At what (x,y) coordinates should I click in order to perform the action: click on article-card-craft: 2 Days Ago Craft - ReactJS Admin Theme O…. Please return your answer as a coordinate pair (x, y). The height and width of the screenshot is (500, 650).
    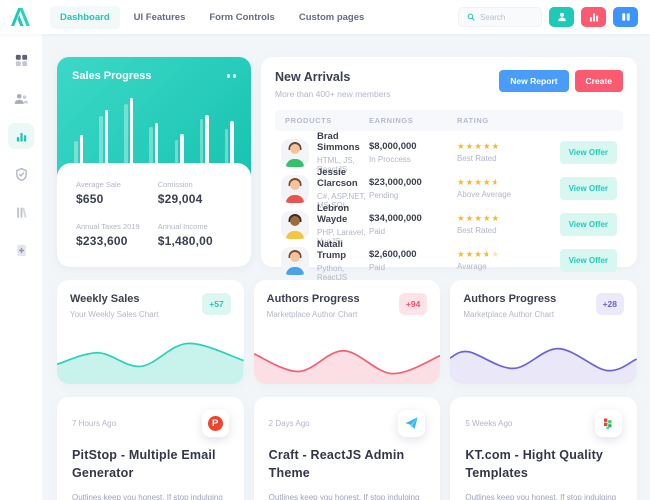
    Looking at the image, I should click on (347, 448).